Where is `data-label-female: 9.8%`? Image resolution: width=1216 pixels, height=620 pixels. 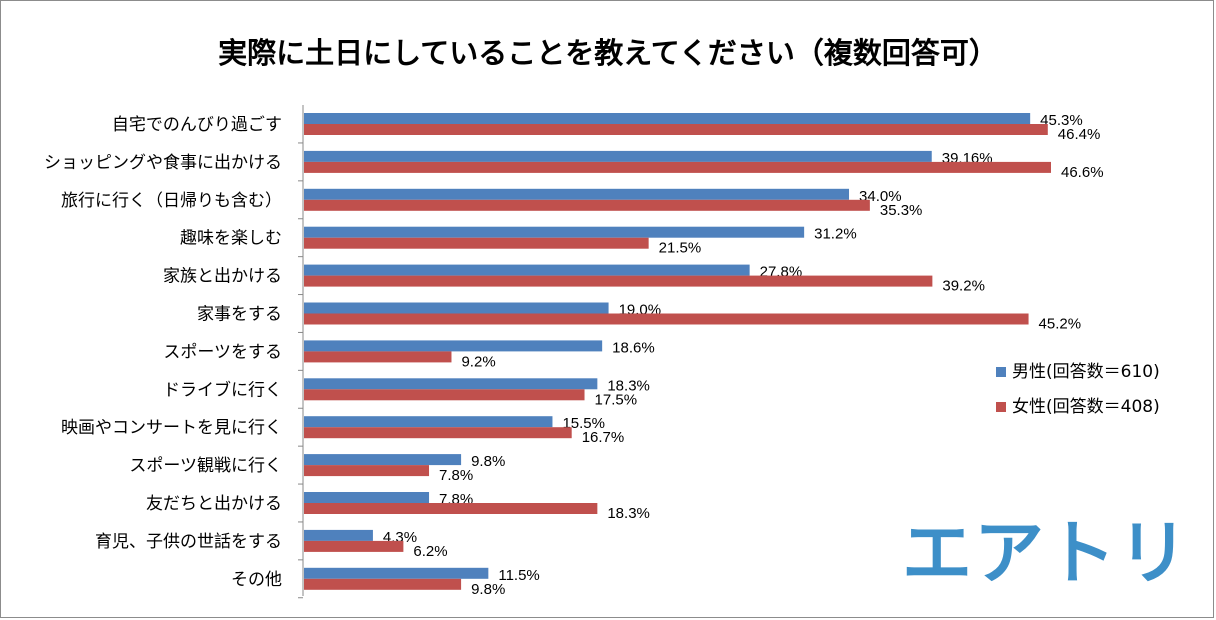 data-label-female: 9.8% is located at coordinates (488, 589).